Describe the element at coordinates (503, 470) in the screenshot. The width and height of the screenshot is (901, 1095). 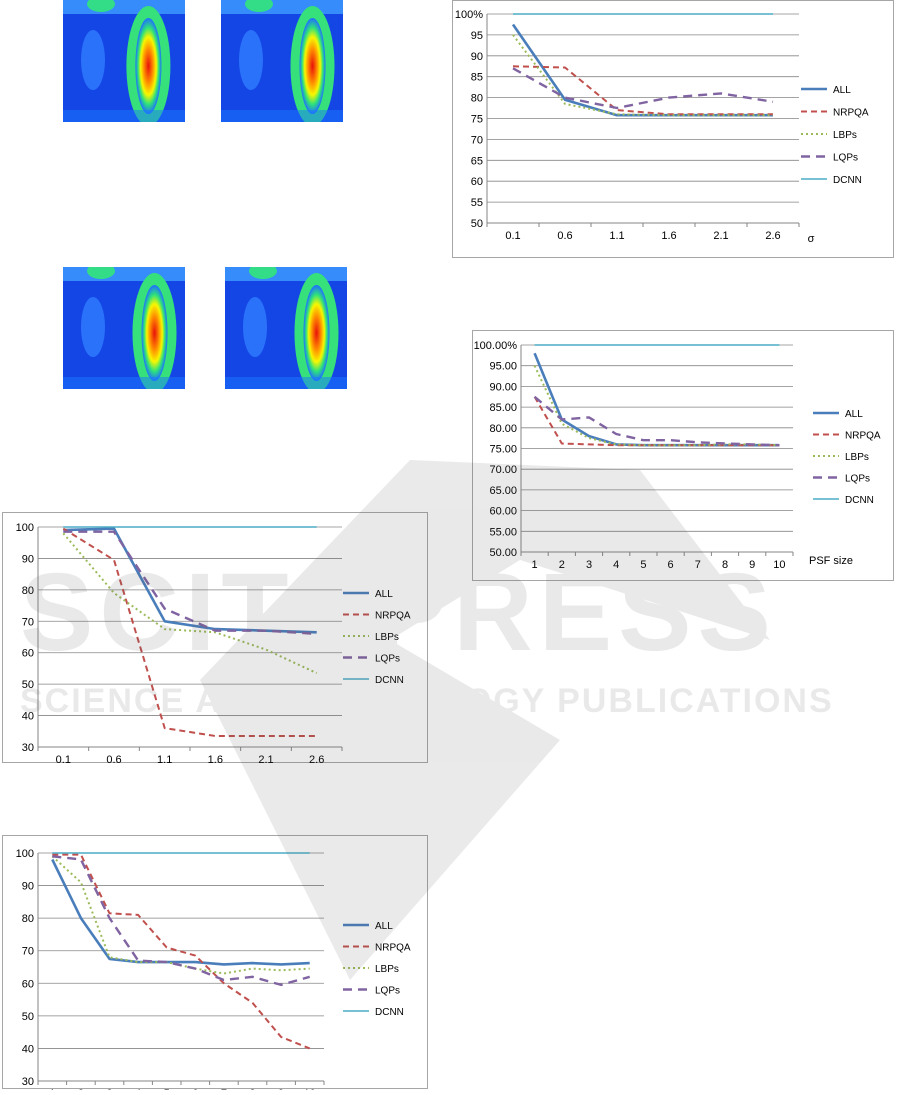
I see `y-tick-label: 70.00` at that location.